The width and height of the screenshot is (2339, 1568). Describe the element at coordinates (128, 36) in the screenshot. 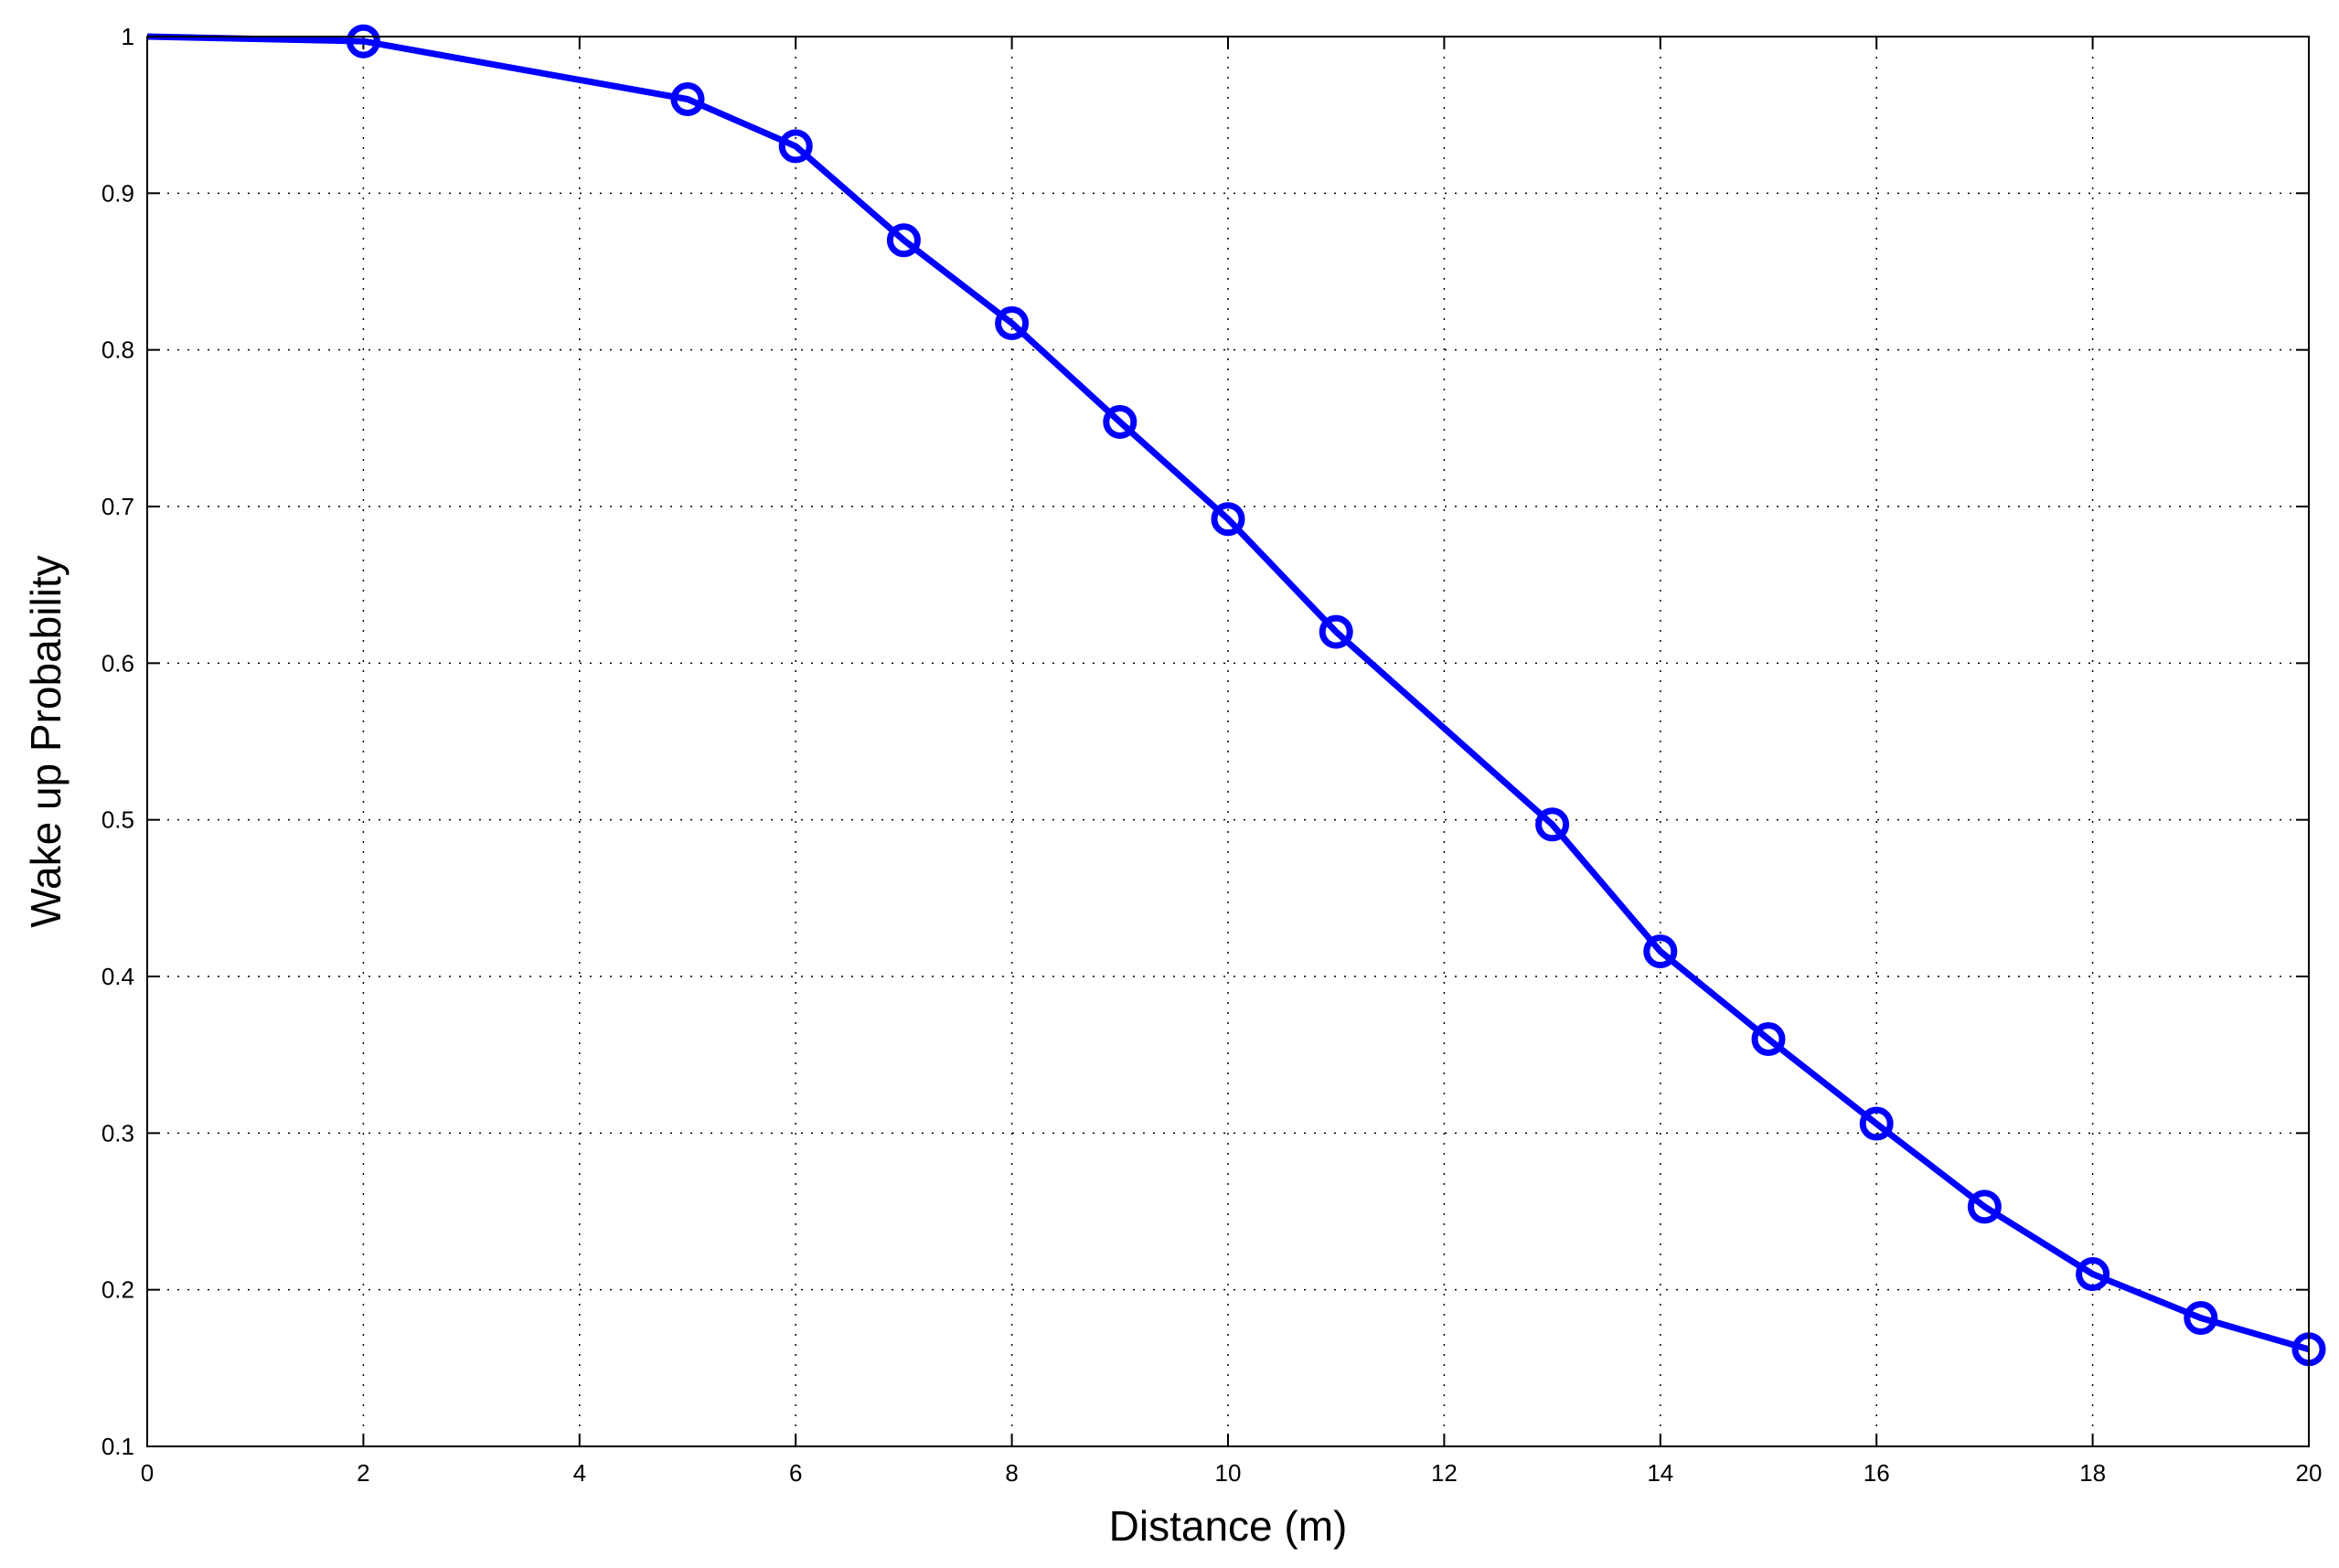

I see `y-tick-label: 1` at that location.